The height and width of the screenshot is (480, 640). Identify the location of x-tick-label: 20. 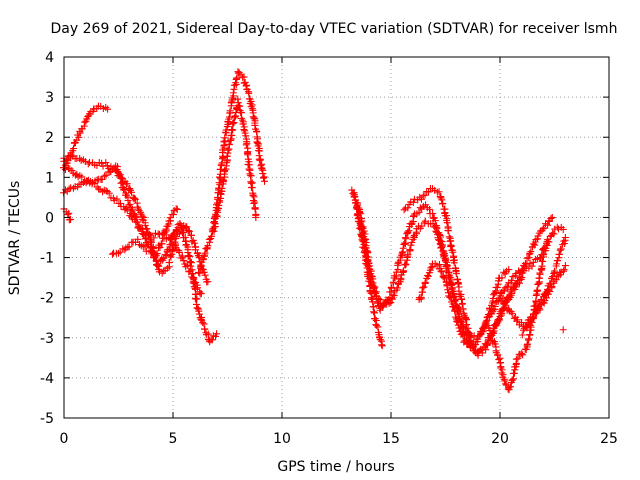
(500, 439).